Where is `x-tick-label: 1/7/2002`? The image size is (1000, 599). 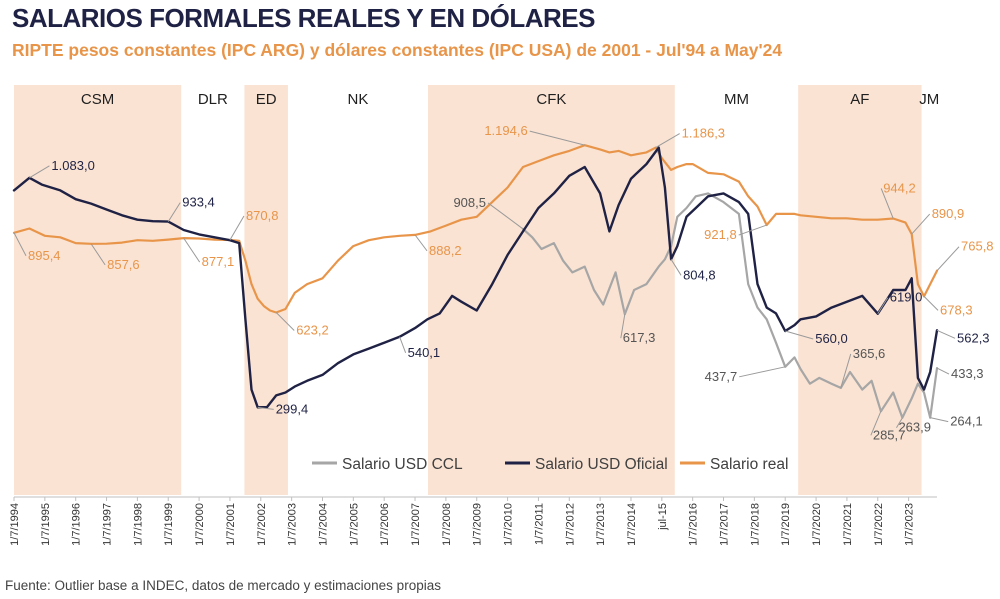
x-tick-label: 1/7/2002 is located at coordinates (262, 524).